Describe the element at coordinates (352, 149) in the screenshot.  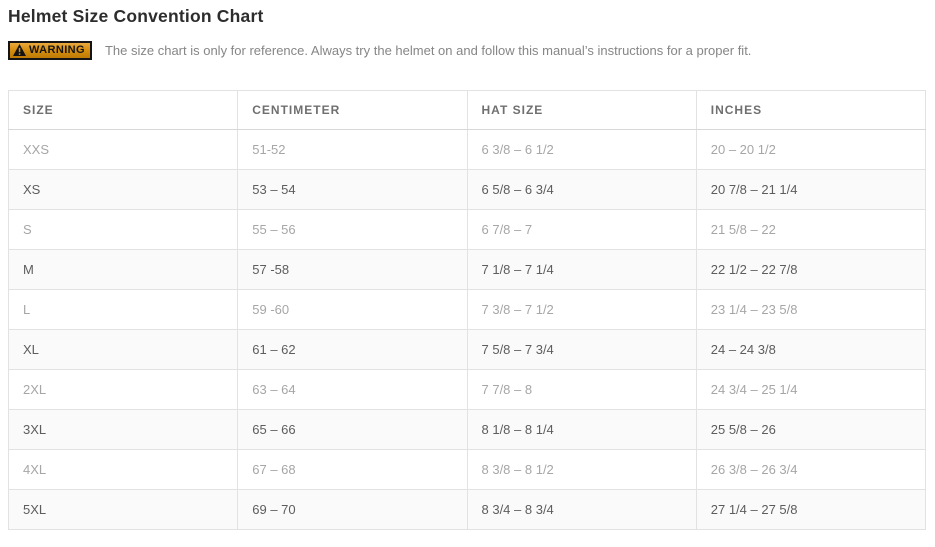
I see `cell-centimeter: 51-52` at that location.